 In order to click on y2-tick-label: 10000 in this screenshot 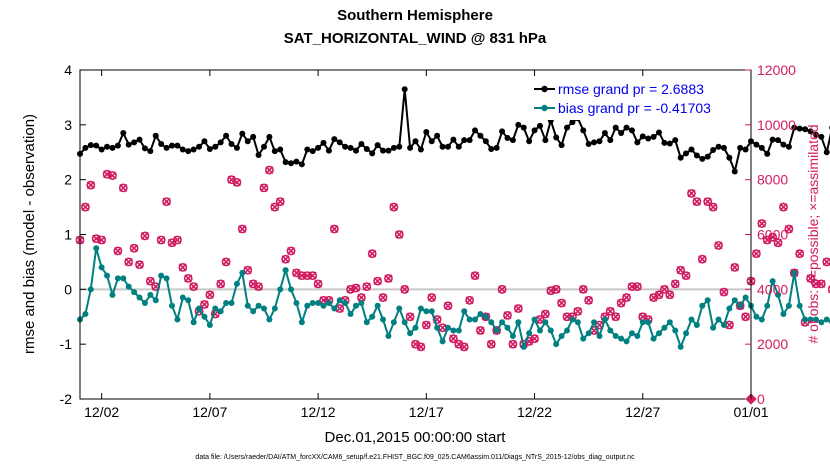, I will do `click(776, 125)`.